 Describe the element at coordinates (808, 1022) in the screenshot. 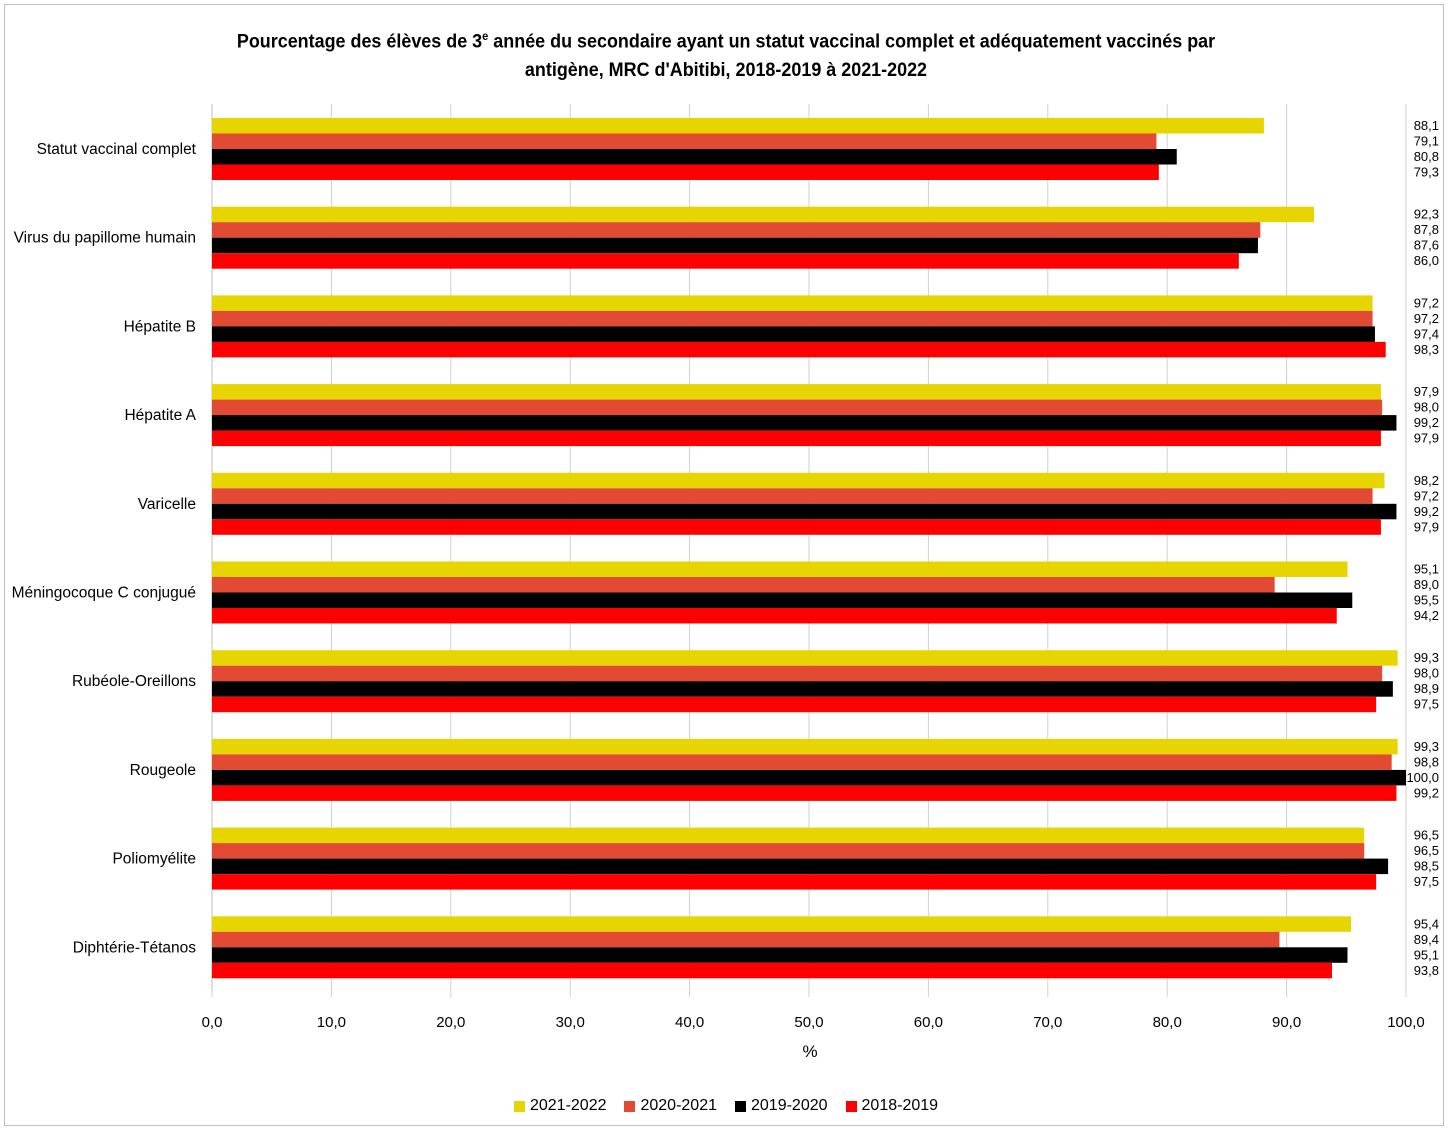

I see `x-tick-label: 50,0` at that location.